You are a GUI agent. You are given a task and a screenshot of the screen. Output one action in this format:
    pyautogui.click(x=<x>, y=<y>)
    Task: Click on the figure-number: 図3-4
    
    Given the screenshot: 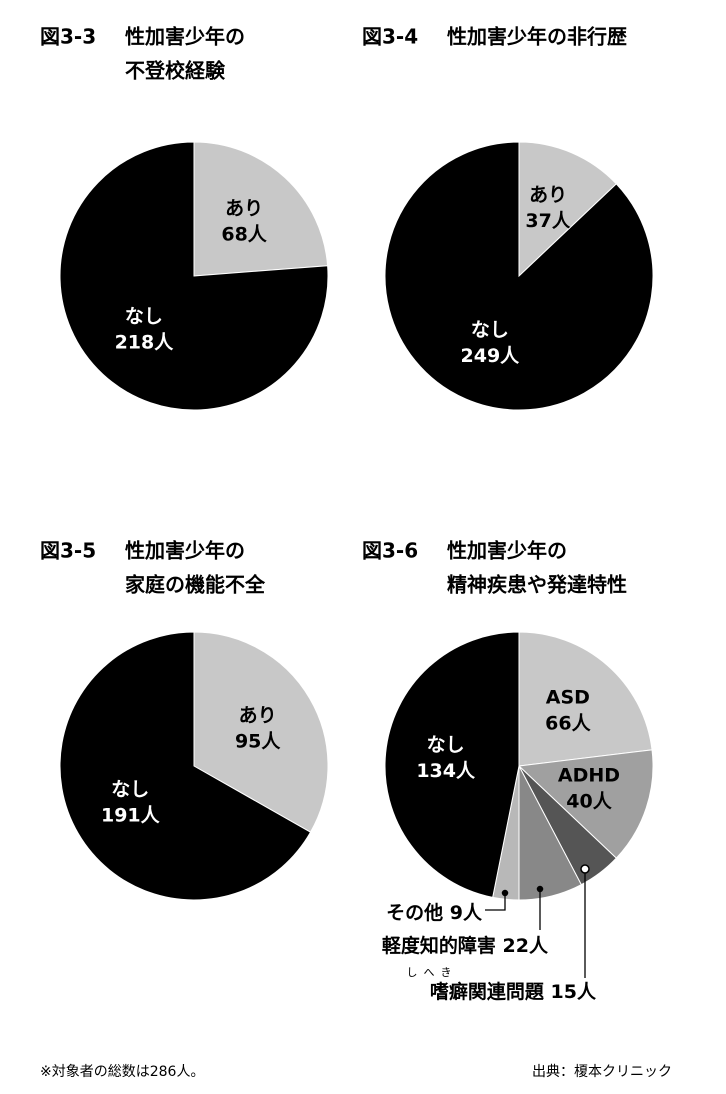 What is the action you would take?
    pyautogui.click(x=390, y=37)
    